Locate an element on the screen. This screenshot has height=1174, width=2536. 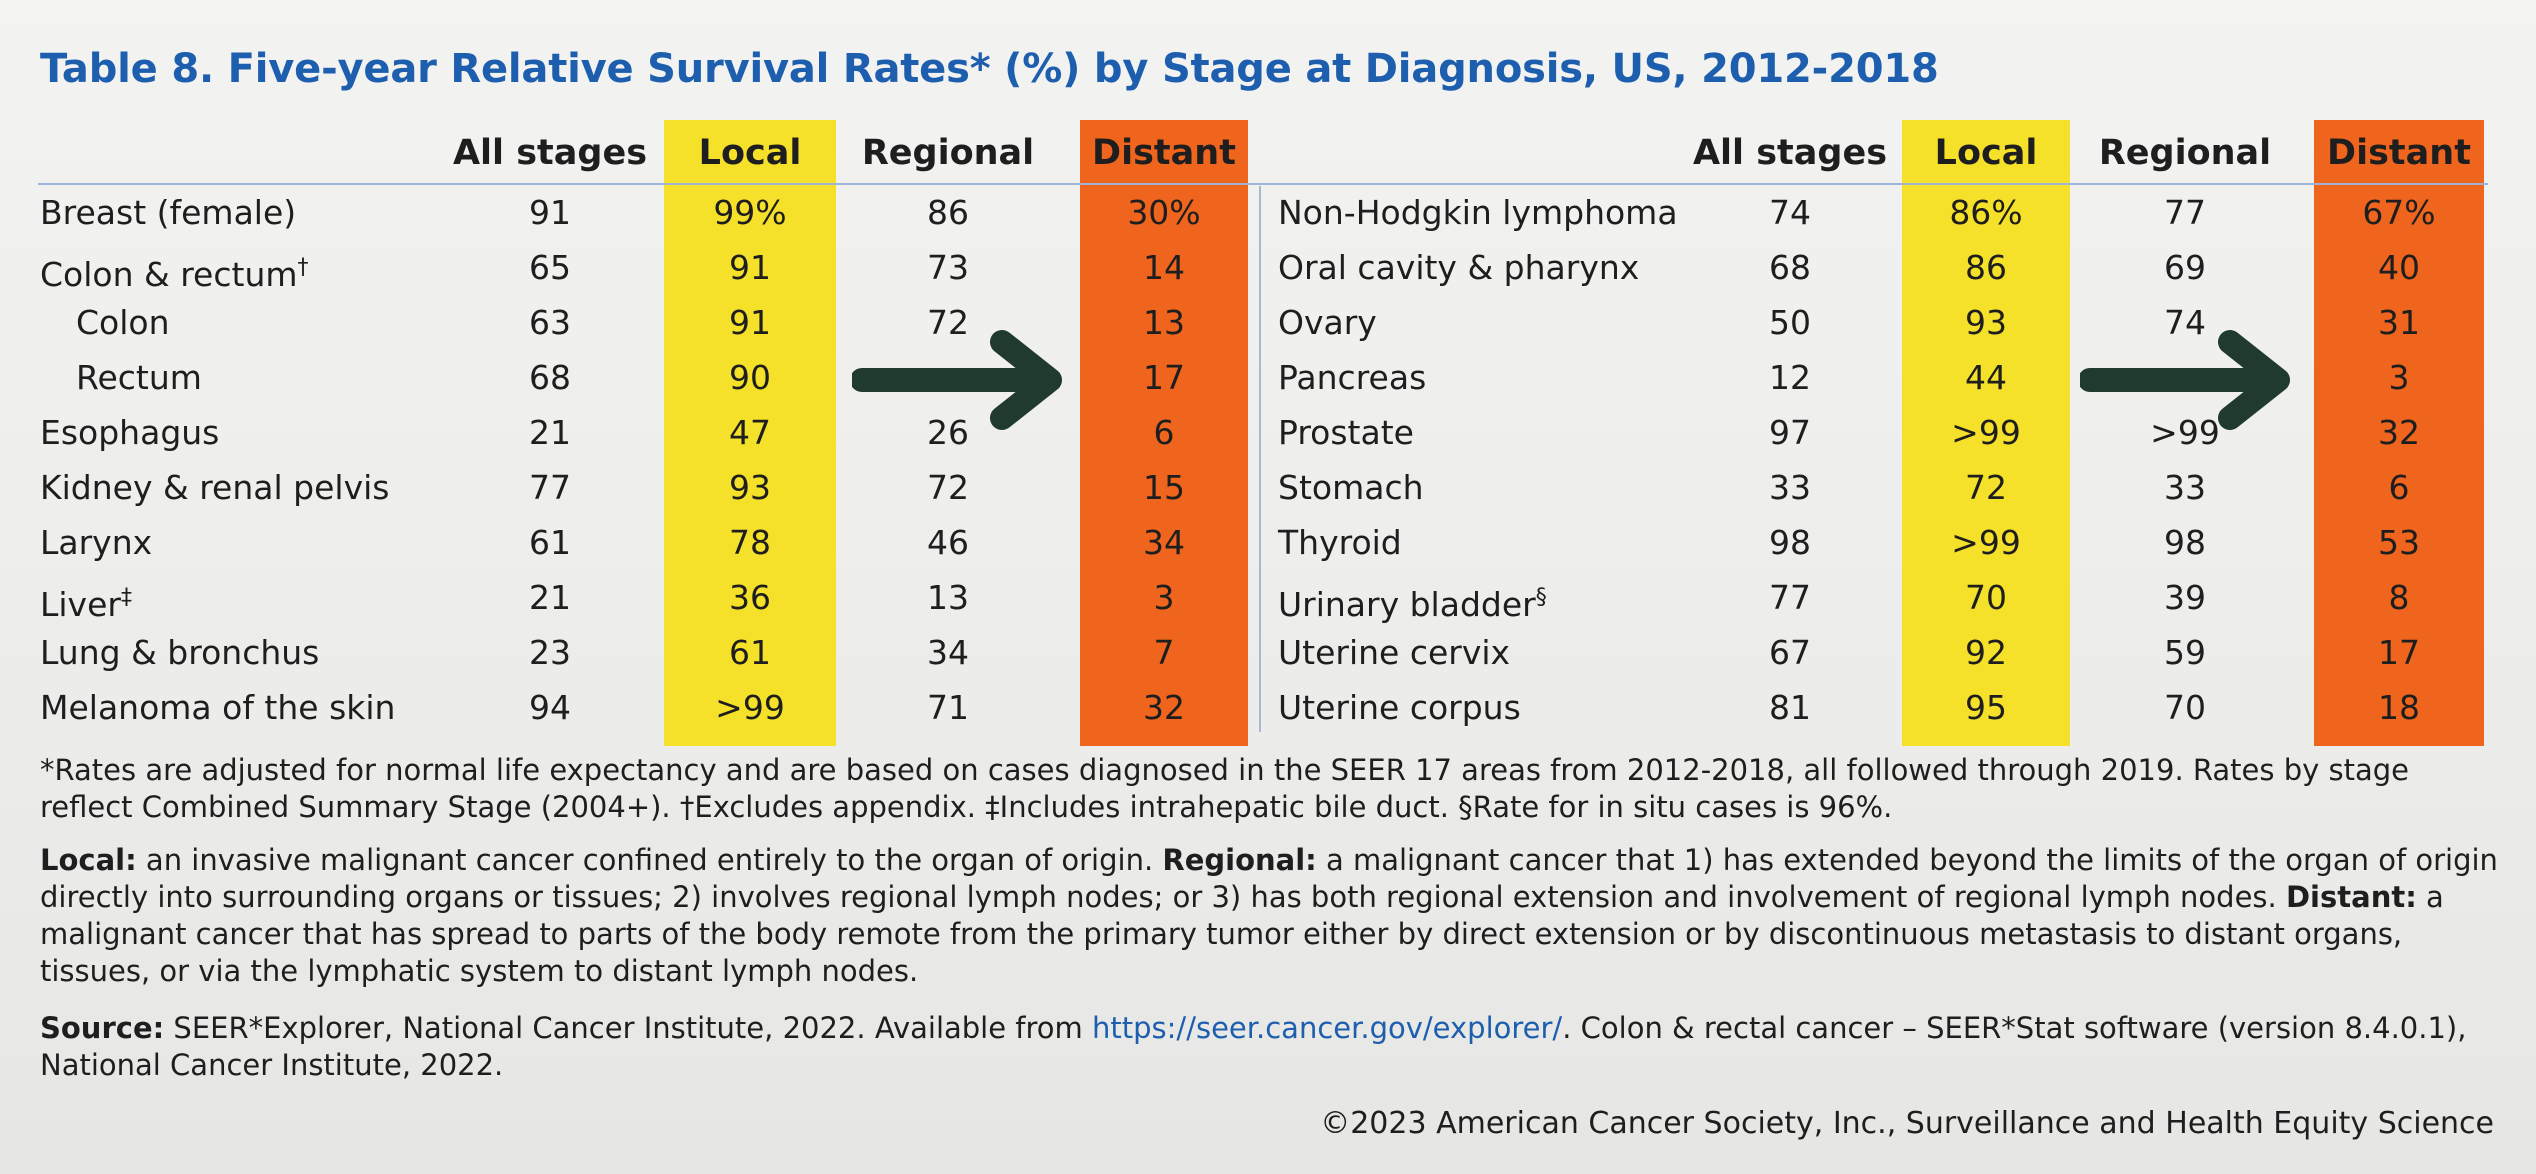
local-highlight-band-left is located at coordinates (750, 433).